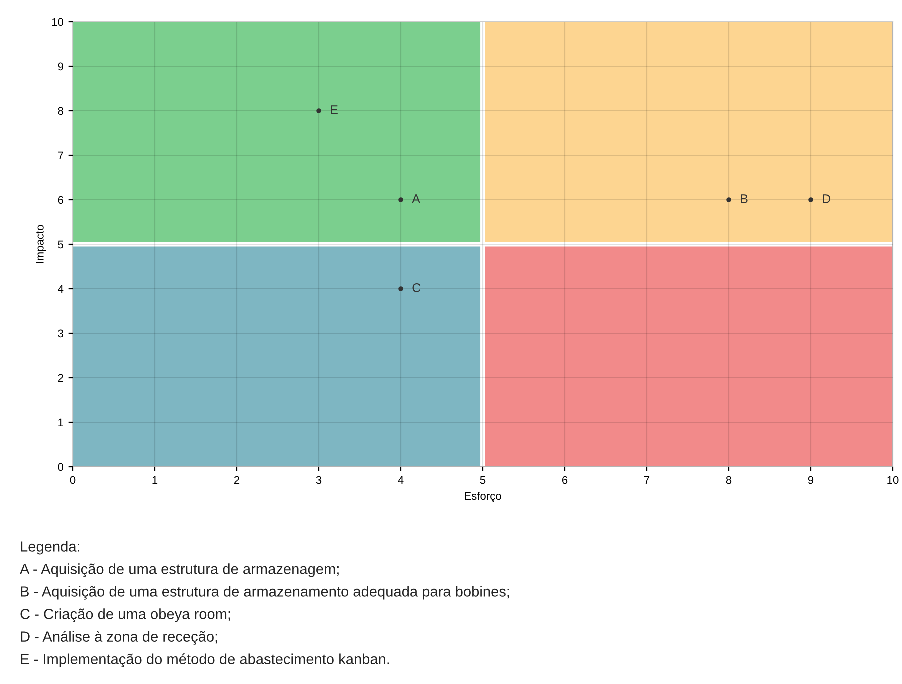 This screenshot has height=684, width=902. Describe the element at coordinates (61, 334) in the screenshot. I see `y-tick-label: 3` at that location.